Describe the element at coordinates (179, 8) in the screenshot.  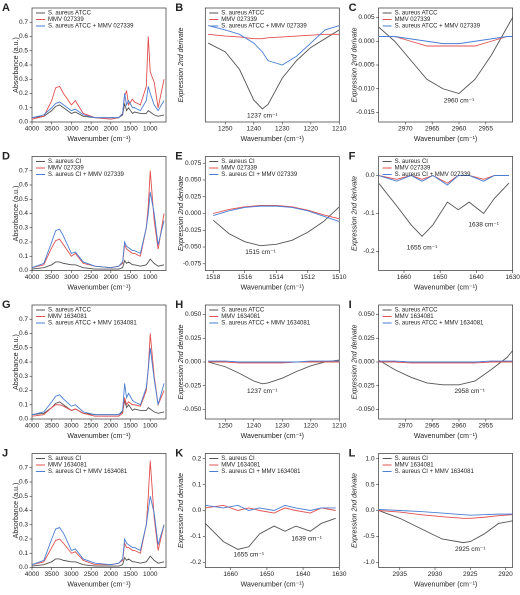
I see `panel-letter: B` at that location.